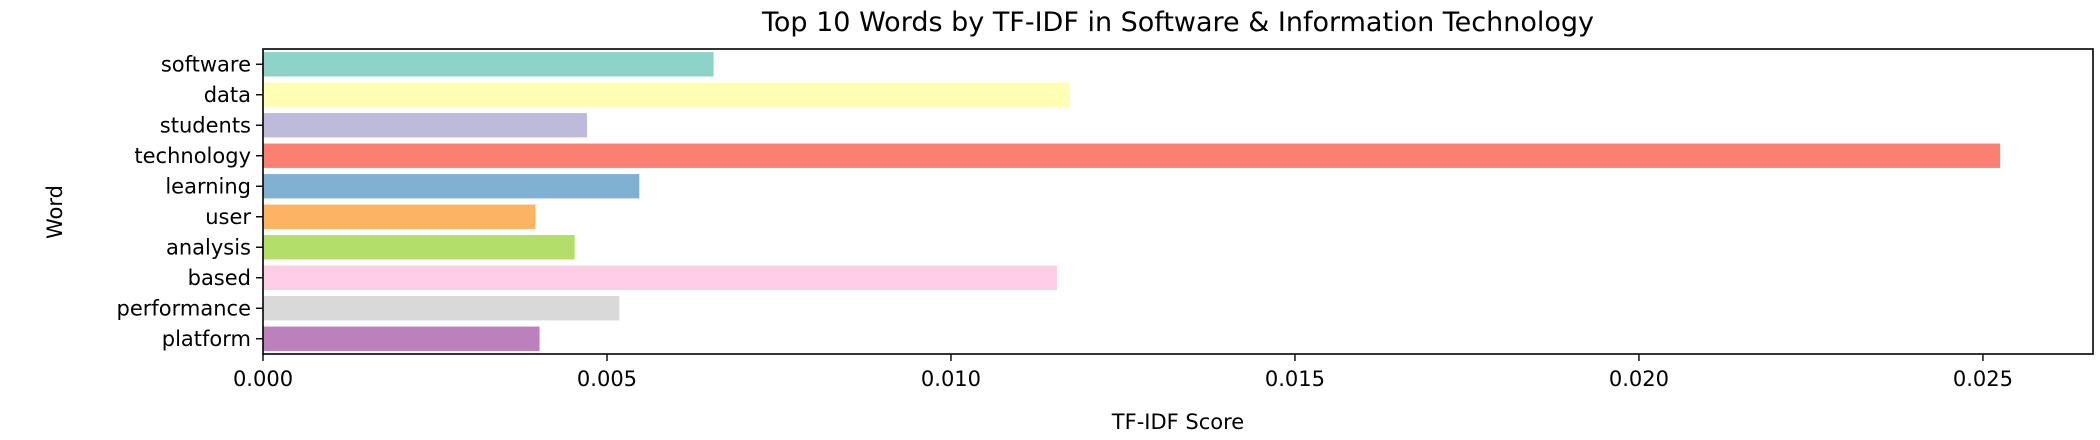  Describe the element at coordinates (399, 216) in the screenshot. I see `bar-user` at that location.